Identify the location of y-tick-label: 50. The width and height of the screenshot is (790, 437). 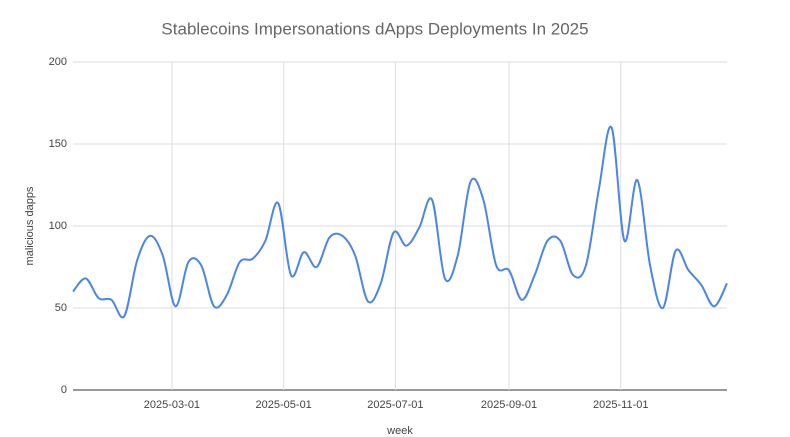
(61, 308).